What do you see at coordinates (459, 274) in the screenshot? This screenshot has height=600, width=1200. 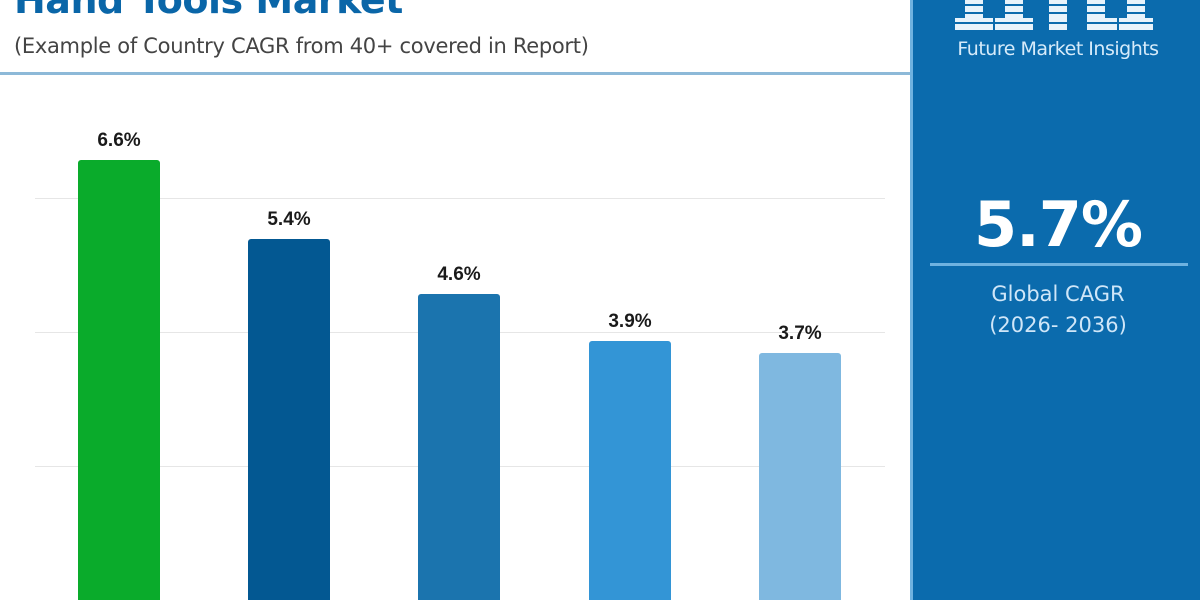 I see `bar-label: 4.6%` at bounding box center [459, 274].